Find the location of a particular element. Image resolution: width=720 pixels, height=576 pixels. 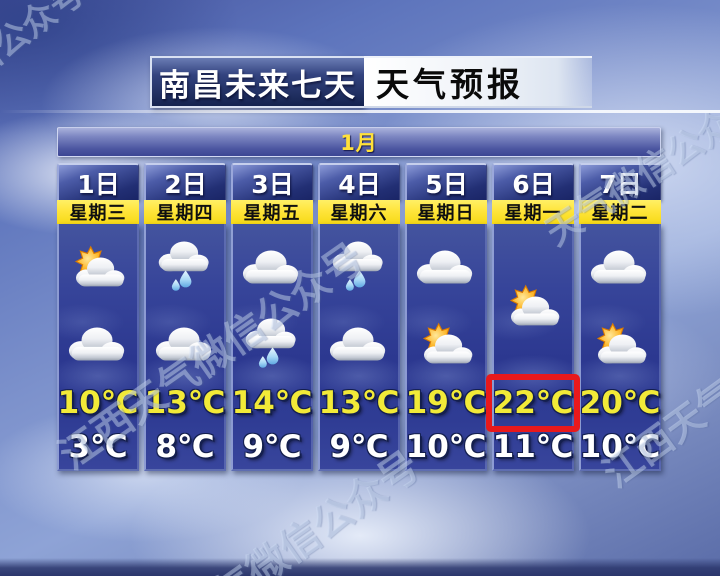

weekday-cell: 星期一 is located at coordinates (533, 212).